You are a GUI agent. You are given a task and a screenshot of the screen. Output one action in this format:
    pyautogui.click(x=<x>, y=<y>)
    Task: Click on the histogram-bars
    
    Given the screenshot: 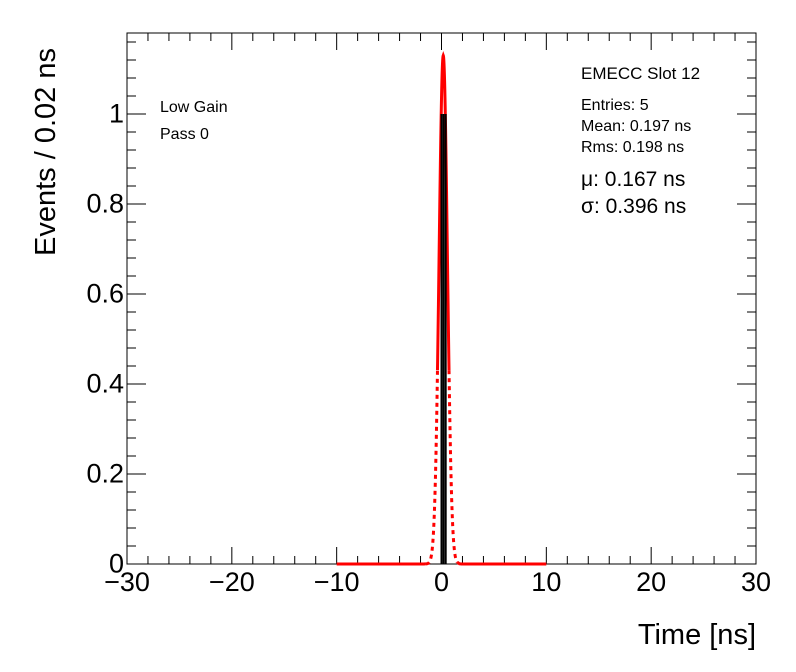 What is the action you would take?
    pyautogui.click(x=443, y=339)
    